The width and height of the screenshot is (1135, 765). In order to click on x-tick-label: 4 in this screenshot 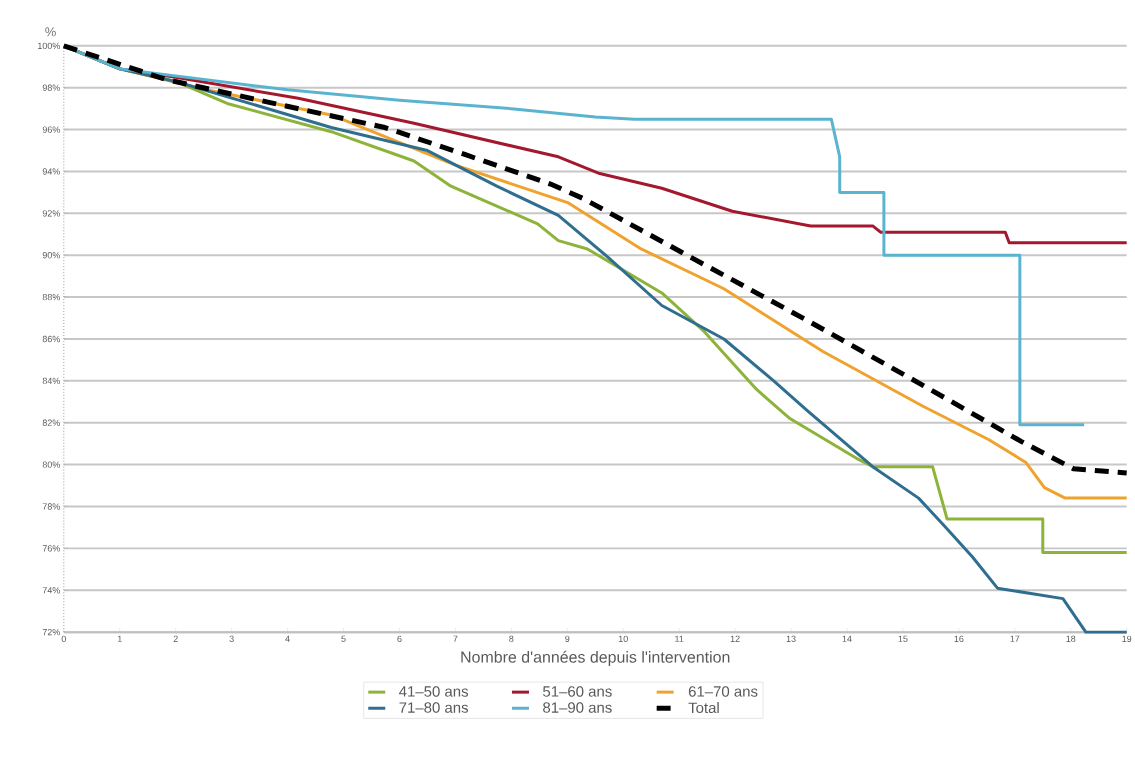, I will do `click(287, 638)`.